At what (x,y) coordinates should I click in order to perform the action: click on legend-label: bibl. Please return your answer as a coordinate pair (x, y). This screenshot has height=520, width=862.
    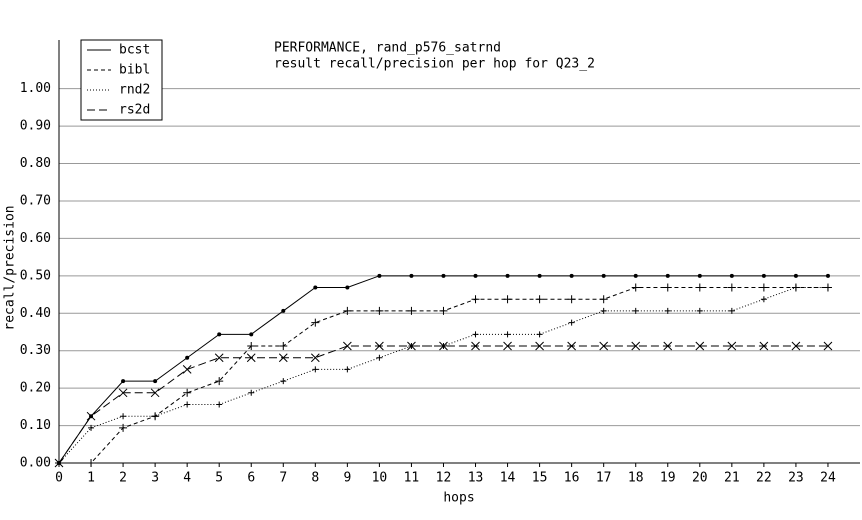
    Looking at the image, I should click on (134, 70).